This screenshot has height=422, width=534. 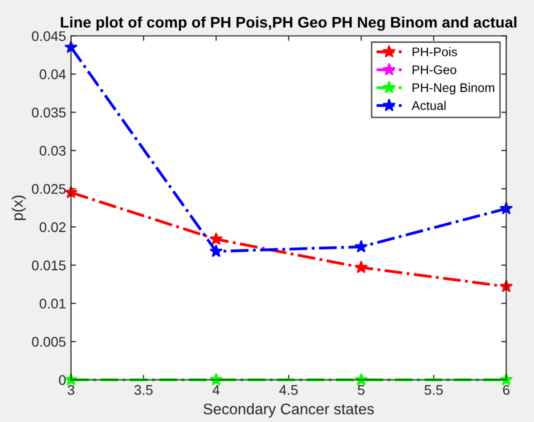 I want to click on y-tick-label: 0.02, so click(x=53, y=227).